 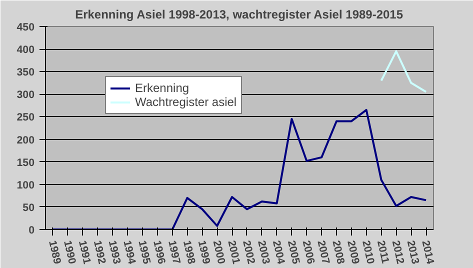 I want to click on x-tick-label: 2000, so click(x=219, y=252).